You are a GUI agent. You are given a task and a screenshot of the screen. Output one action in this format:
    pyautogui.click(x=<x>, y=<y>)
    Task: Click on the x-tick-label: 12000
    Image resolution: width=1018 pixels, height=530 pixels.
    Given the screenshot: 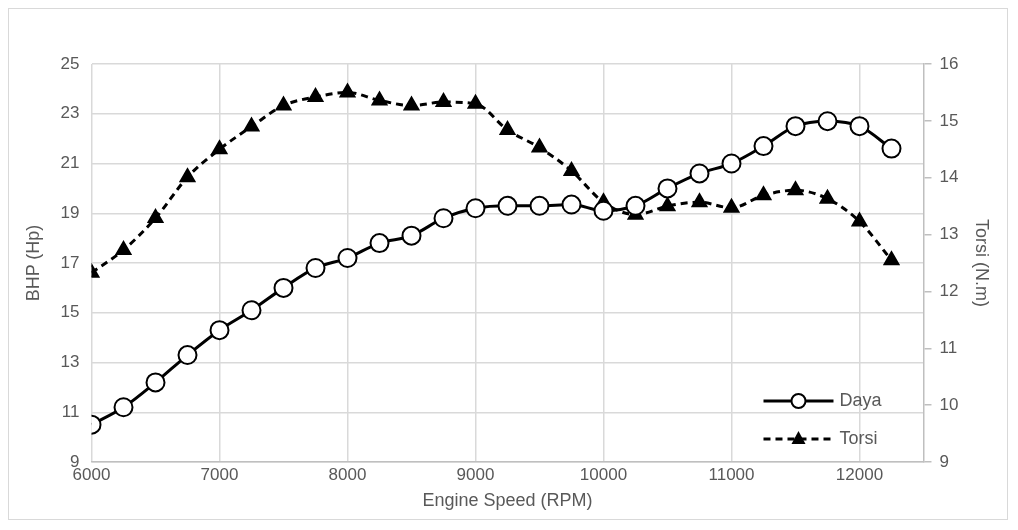 What is the action you would take?
    pyautogui.click(x=859, y=474)
    